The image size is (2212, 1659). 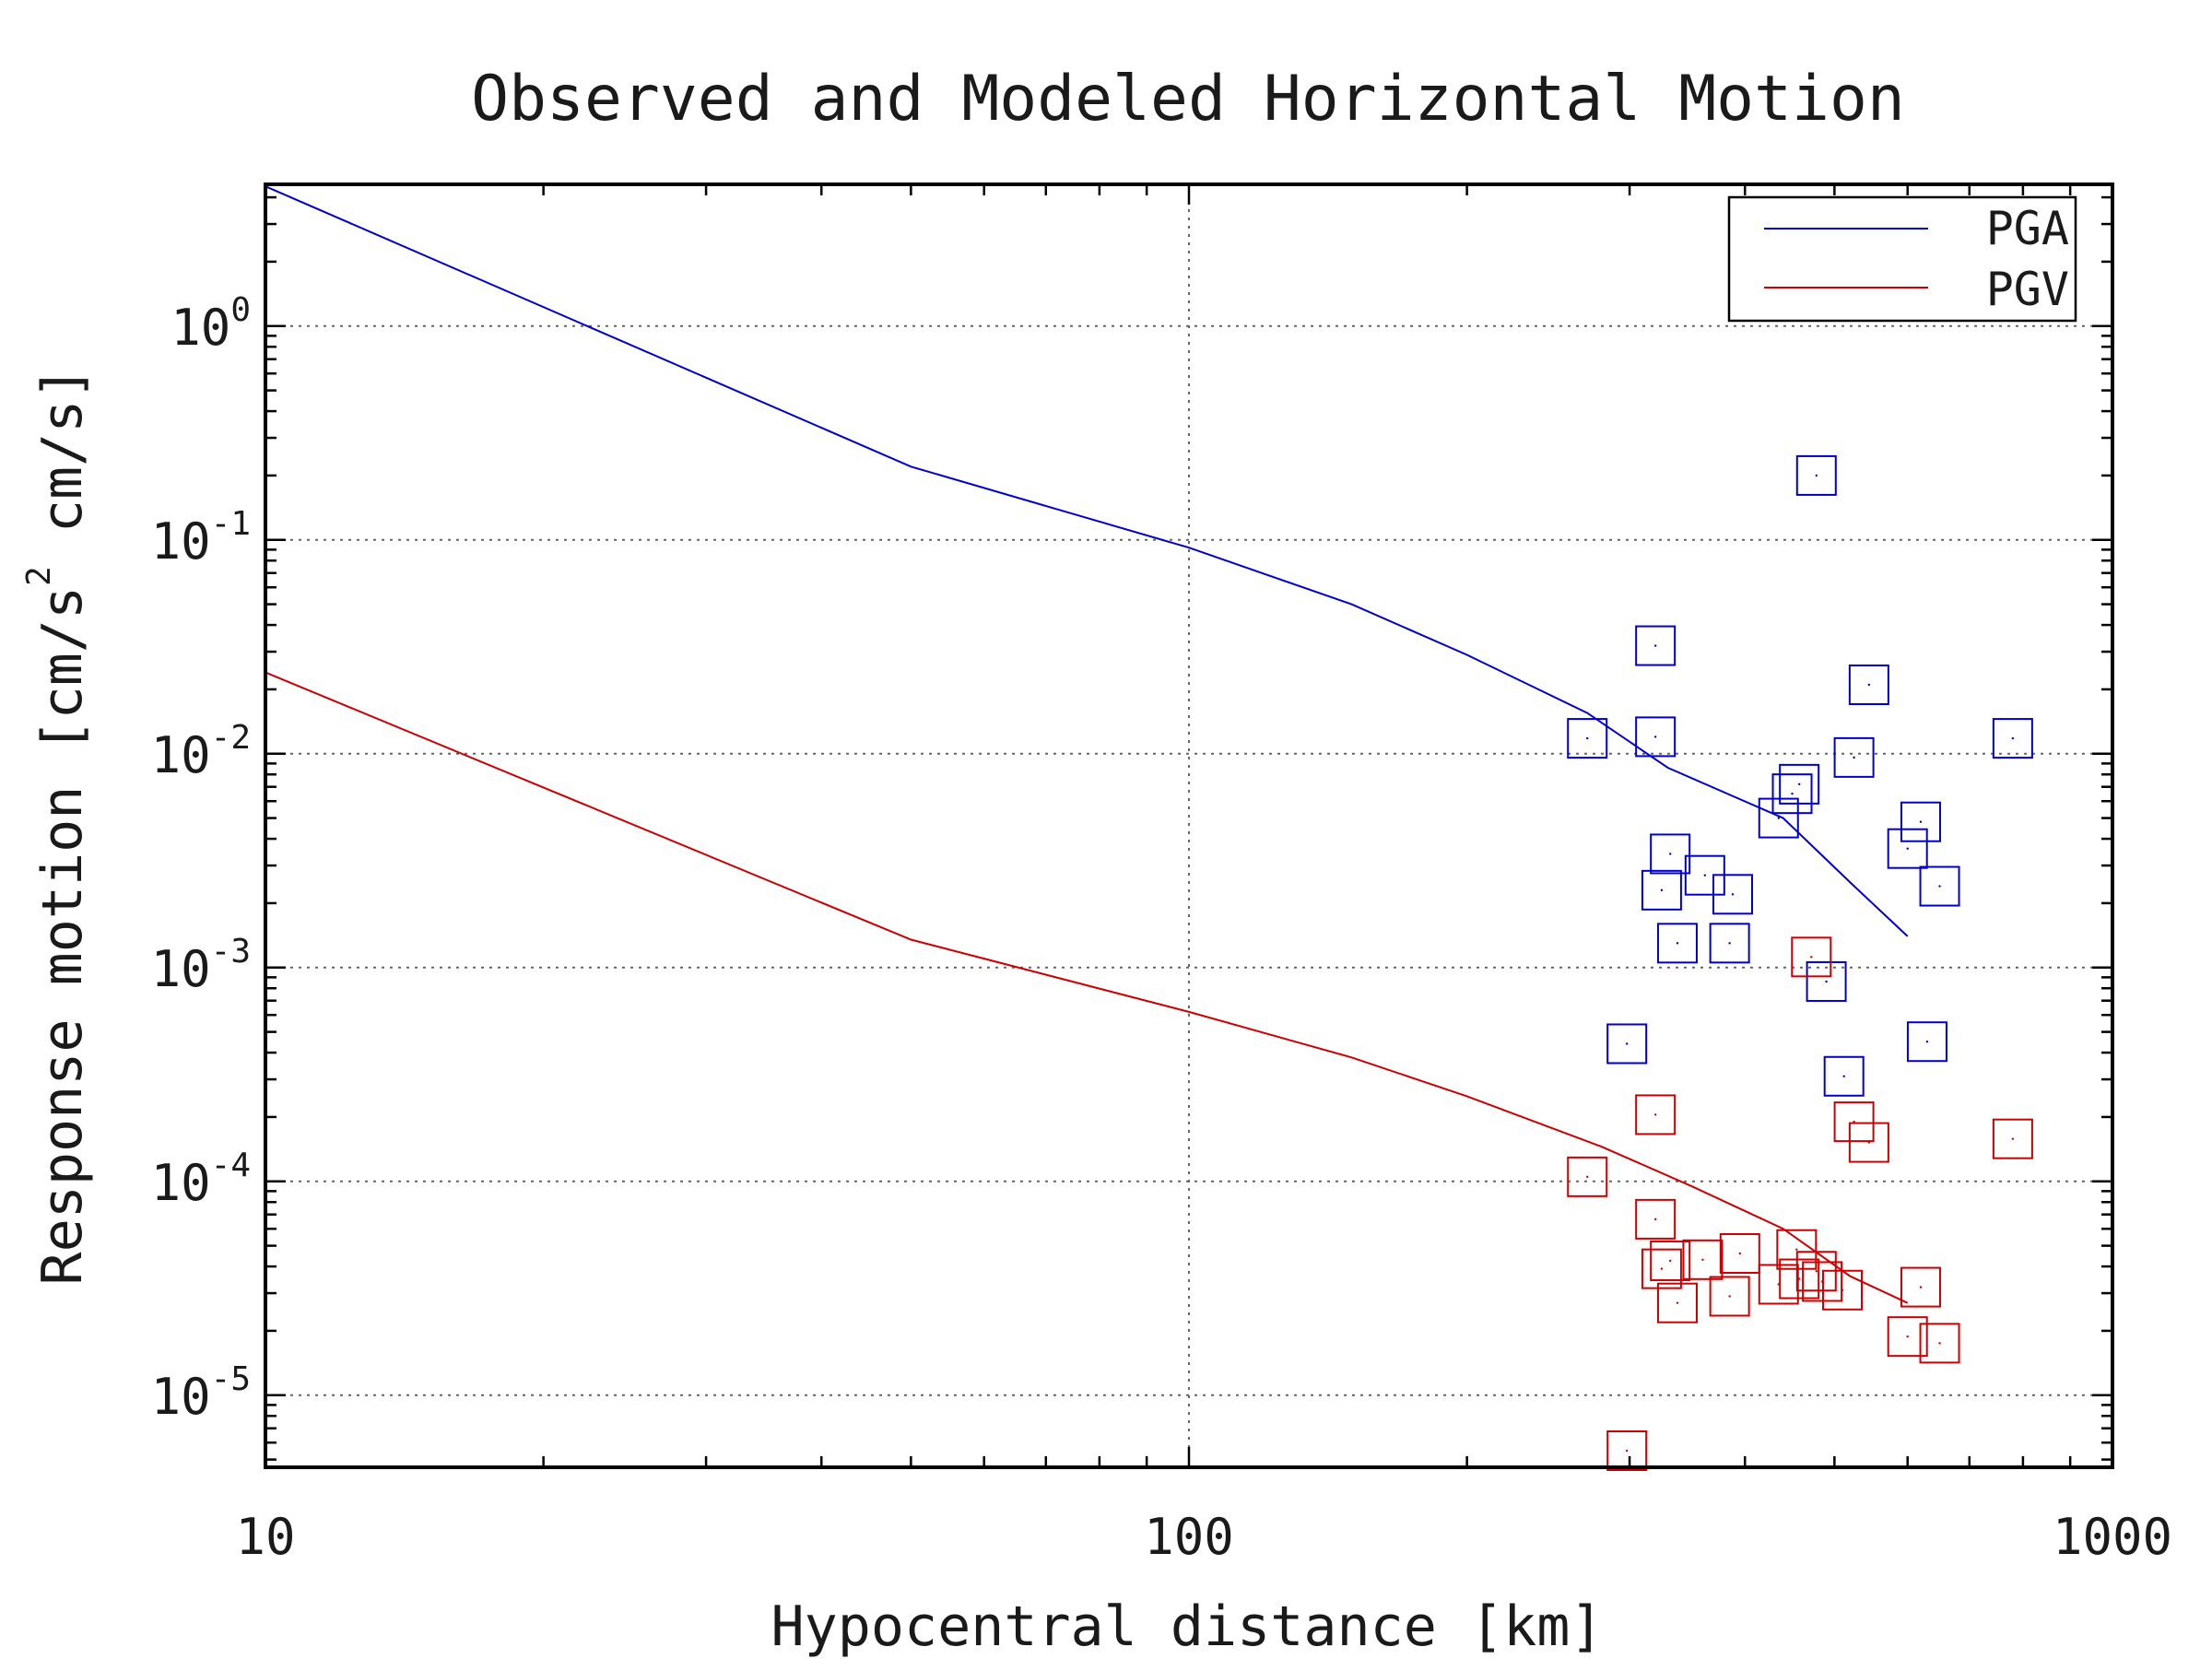 What do you see at coordinates (240, 310) in the screenshot?
I see `y-tick-label-exponent: 0` at bounding box center [240, 310].